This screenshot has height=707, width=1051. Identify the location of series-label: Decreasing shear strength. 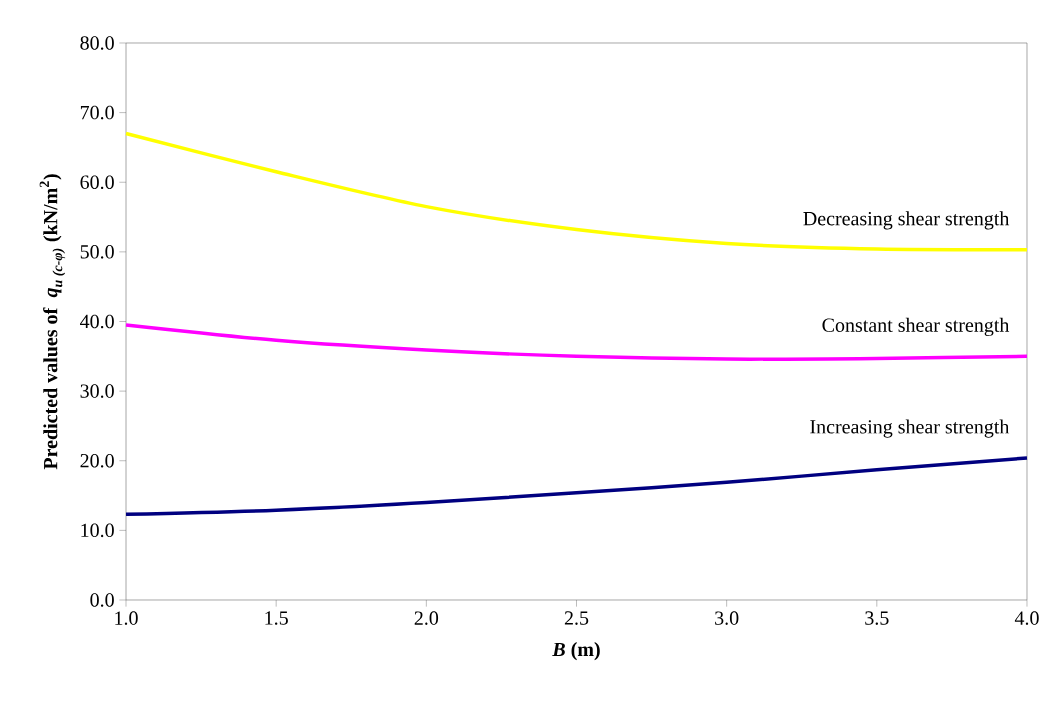
(906, 220).